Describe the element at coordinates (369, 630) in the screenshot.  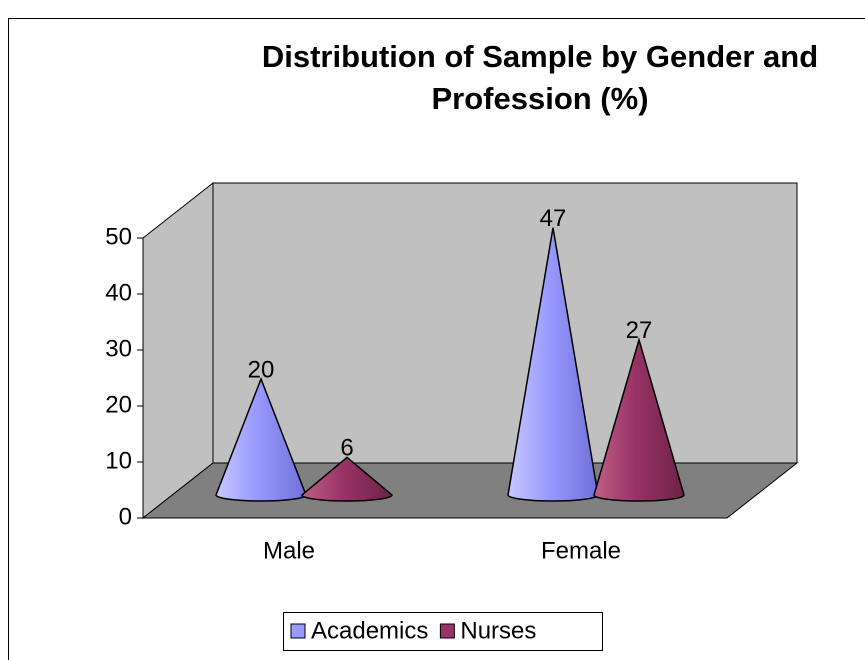
I see `legend-label: Academics` at that location.